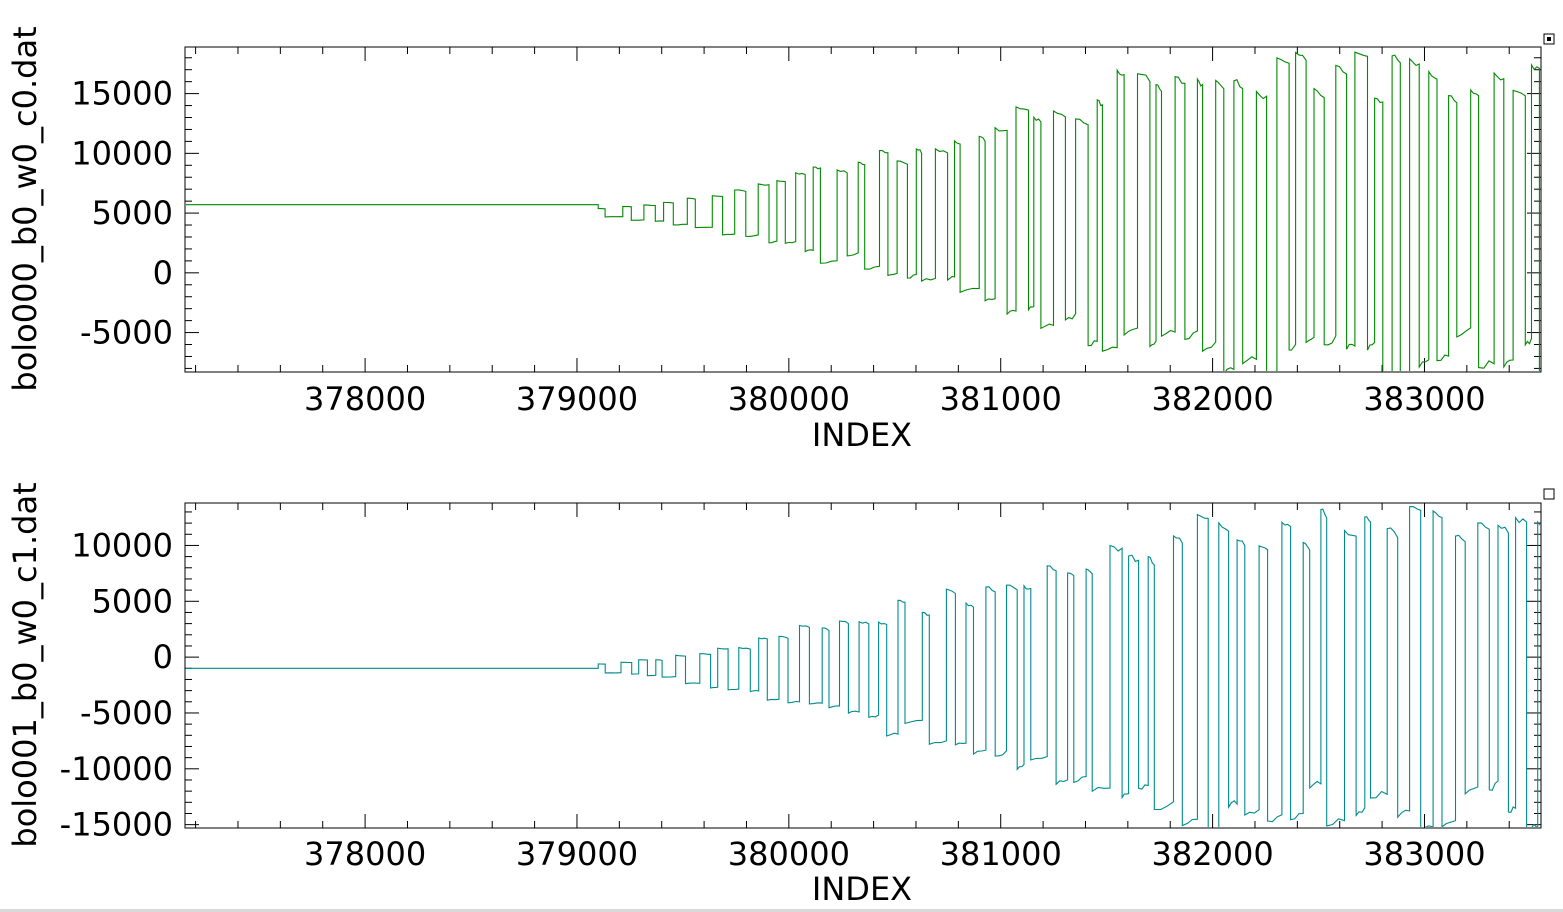 This screenshot has width=1563, height=912. I want to click on y-tick-label: -10000, so click(116, 769).